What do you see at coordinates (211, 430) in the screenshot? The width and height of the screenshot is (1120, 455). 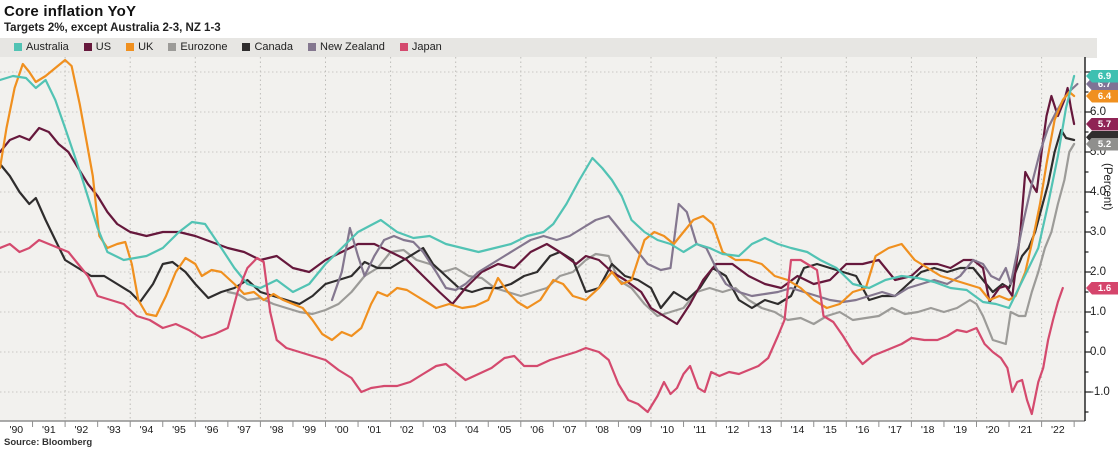 I see `x-tick-label: '96` at bounding box center [211, 430].